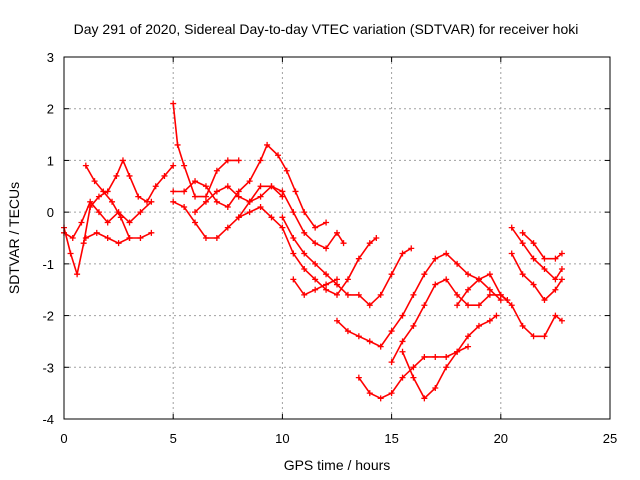 This screenshot has width=640, height=480. I want to click on series-arc-M, so click(413, 372).